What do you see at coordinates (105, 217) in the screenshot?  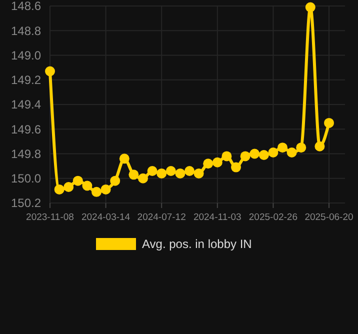 I see `x-tick-label: 2024-03-14` at bounding box center [105, 217].